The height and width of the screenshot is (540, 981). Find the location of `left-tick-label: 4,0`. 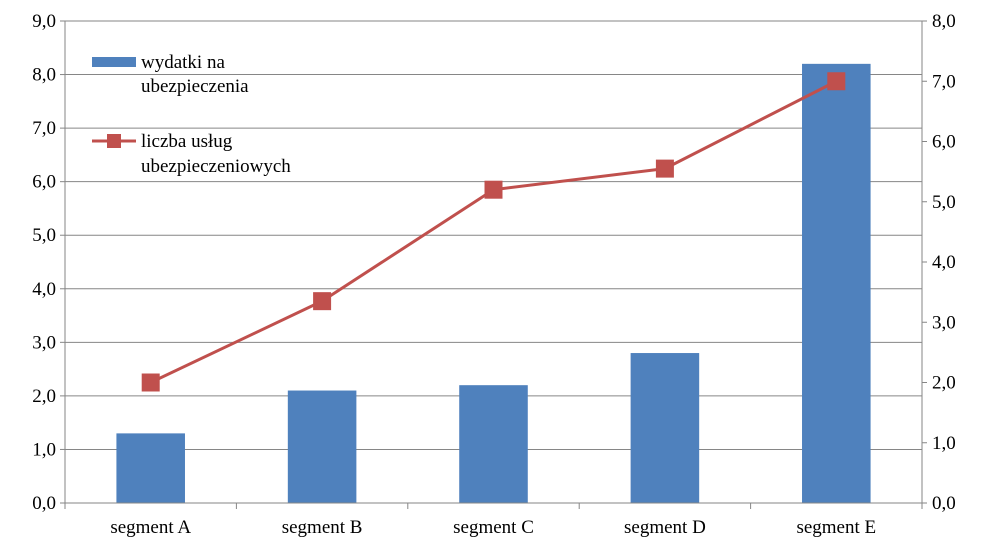

left-tick-label: 4,0 is located at coordinates (44, 289).